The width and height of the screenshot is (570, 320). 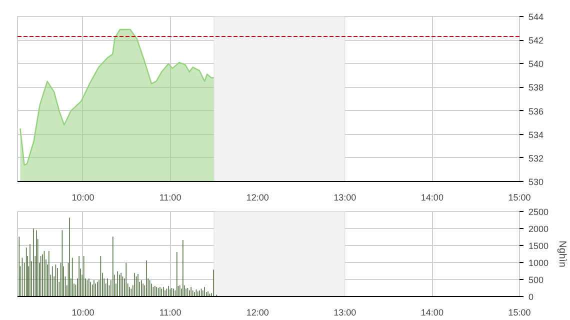 What do you see at coordinates (536, 182) in the screenshot?
I see `y-tick-label: 530` at bounding box center [536, 182].